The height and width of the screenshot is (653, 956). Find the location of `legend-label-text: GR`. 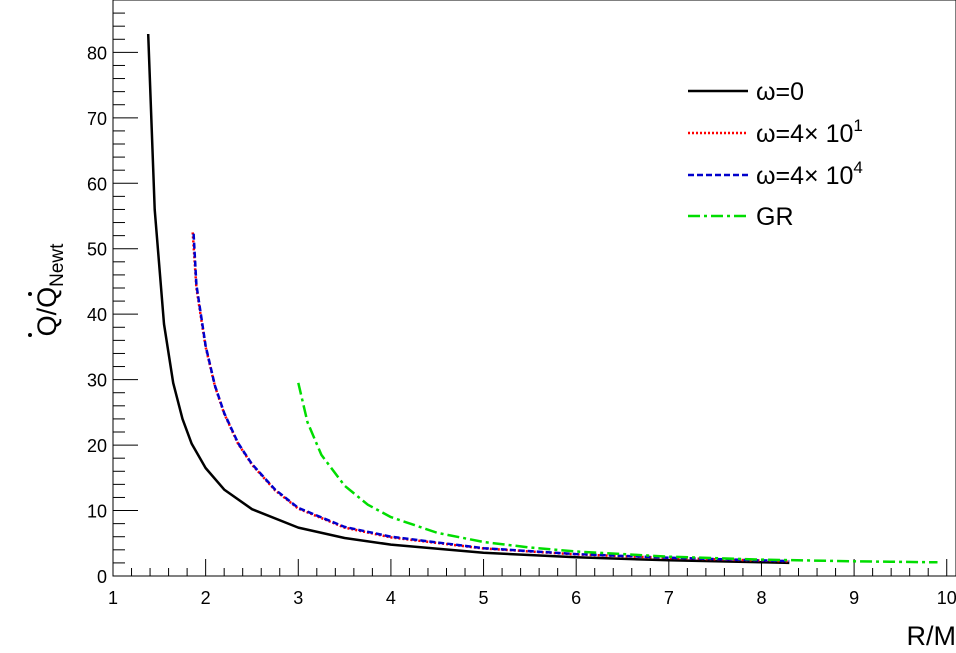

legend-label-text: GR is located at coordinates (775, 217).